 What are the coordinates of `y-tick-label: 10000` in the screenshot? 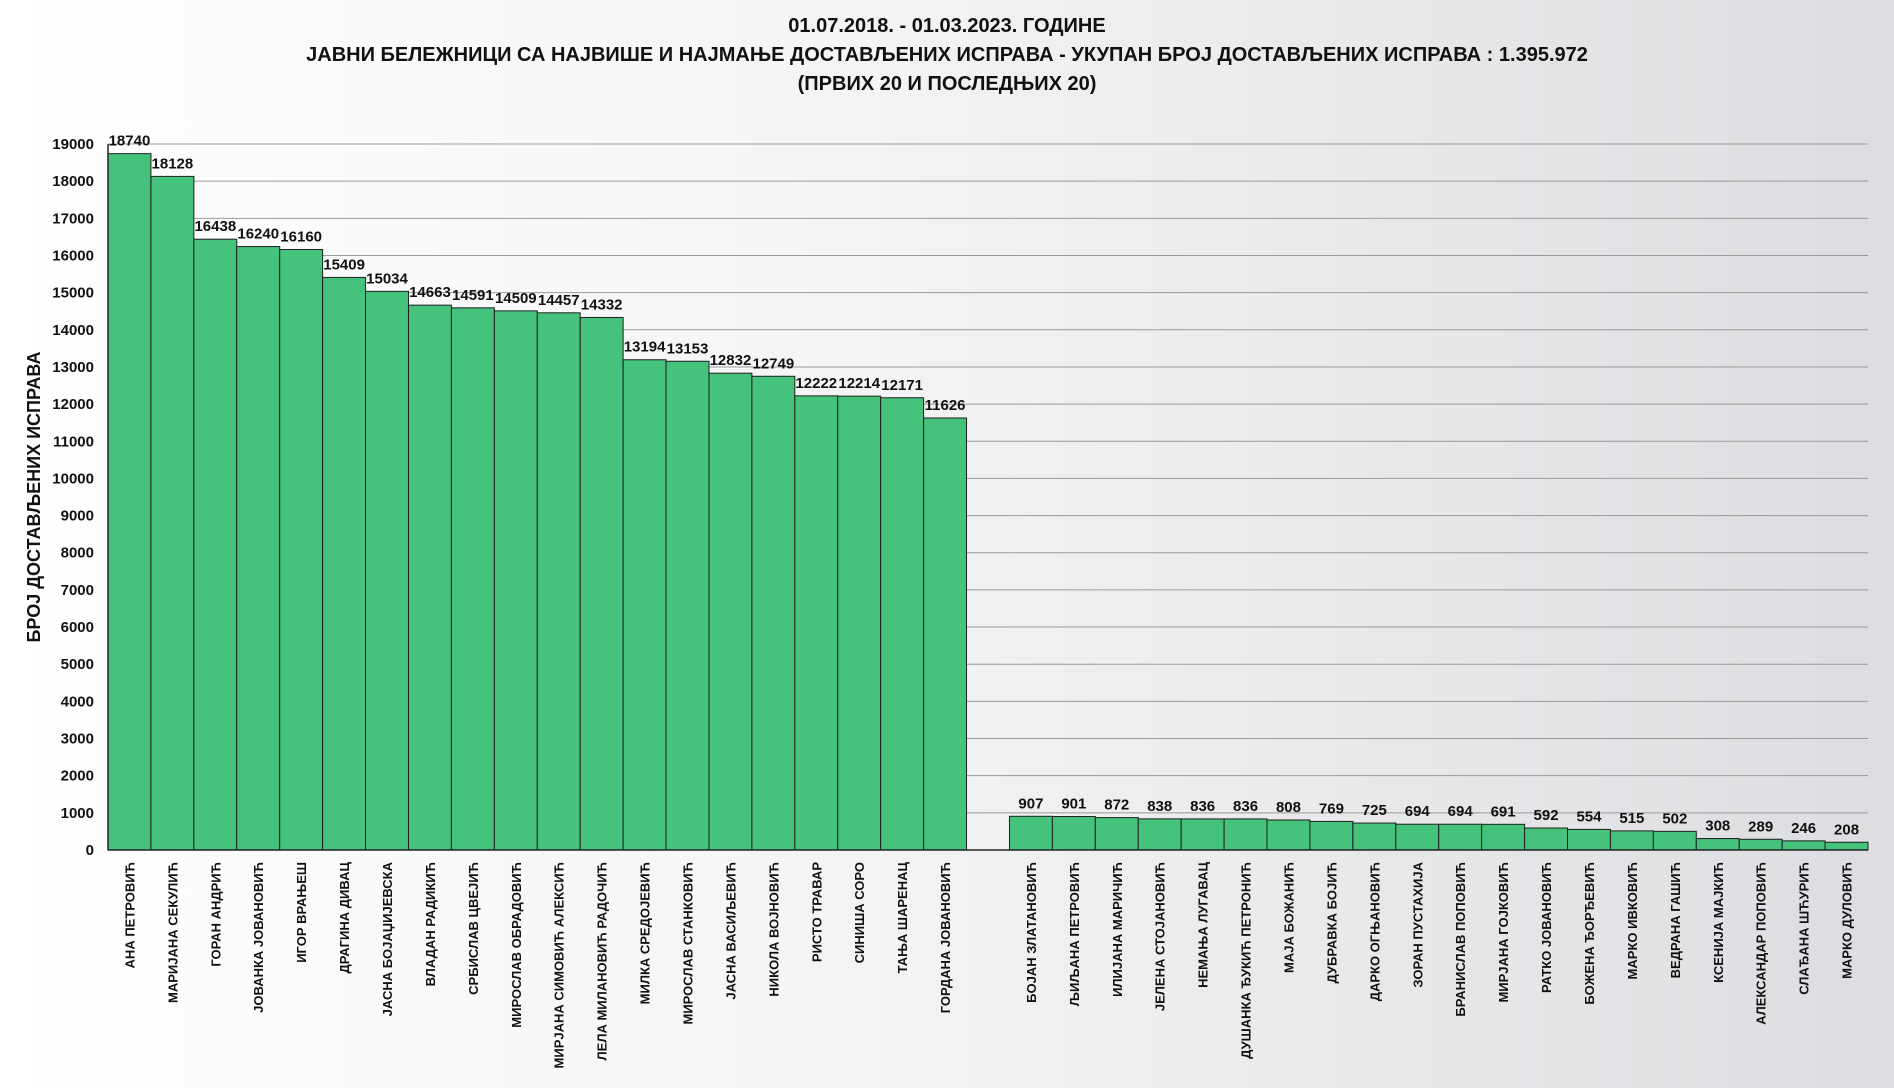 It's located at (73, 478).